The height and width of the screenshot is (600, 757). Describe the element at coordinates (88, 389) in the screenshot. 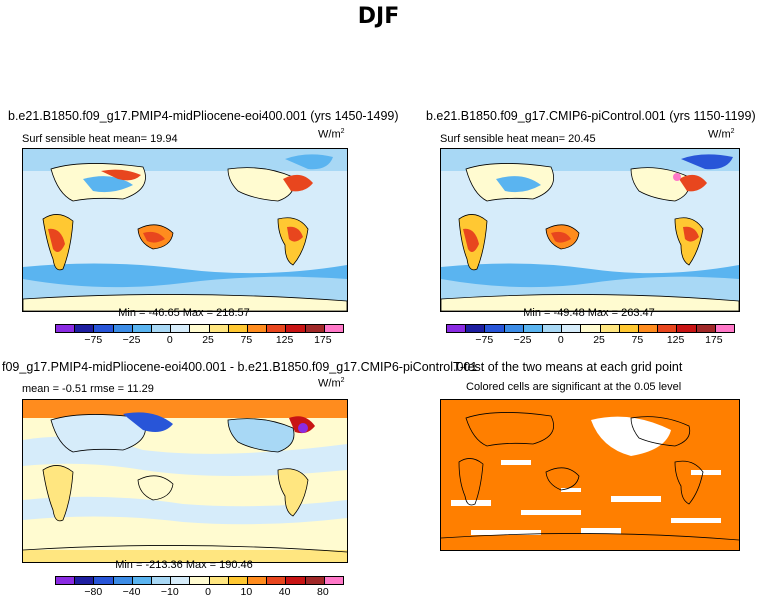

I see `panel-3-subtitle: mean = -0.51 rmse = 11.29` at that location.